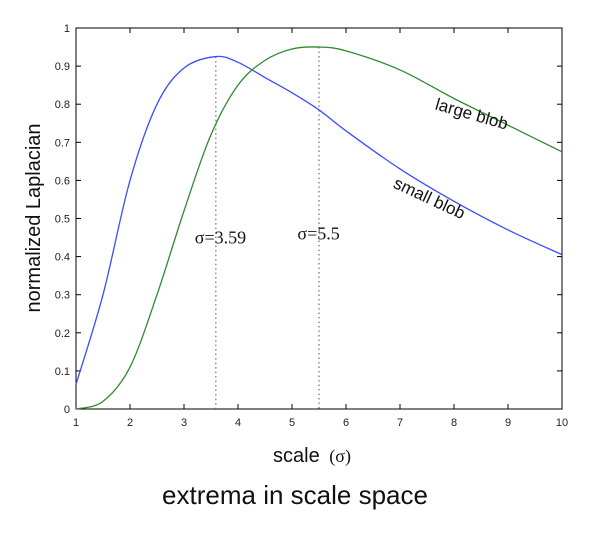  What do you see at coordinates (346, 423) in the screenshot?
I see `x-tick-label: 6` at bounding box center [346, 423].